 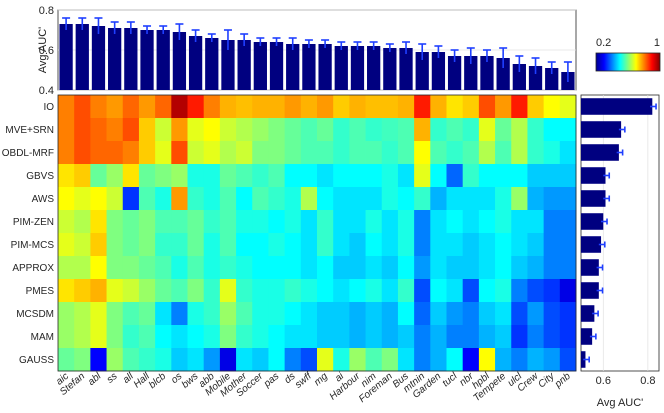 What do you see at coordinates (33, 222) in the screenshot?
I see `row-label: PIM-ZEN` at bounding box center [33, 222].